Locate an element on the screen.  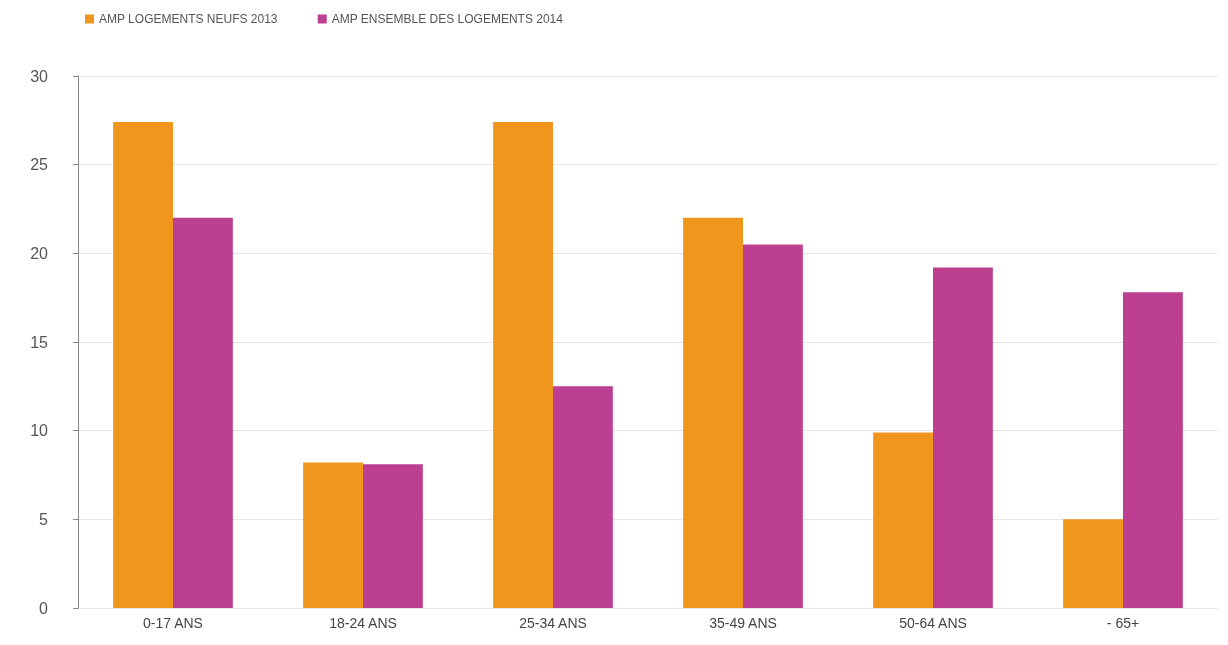
y-tick-label: 30 is located at coordinates (39, 76).